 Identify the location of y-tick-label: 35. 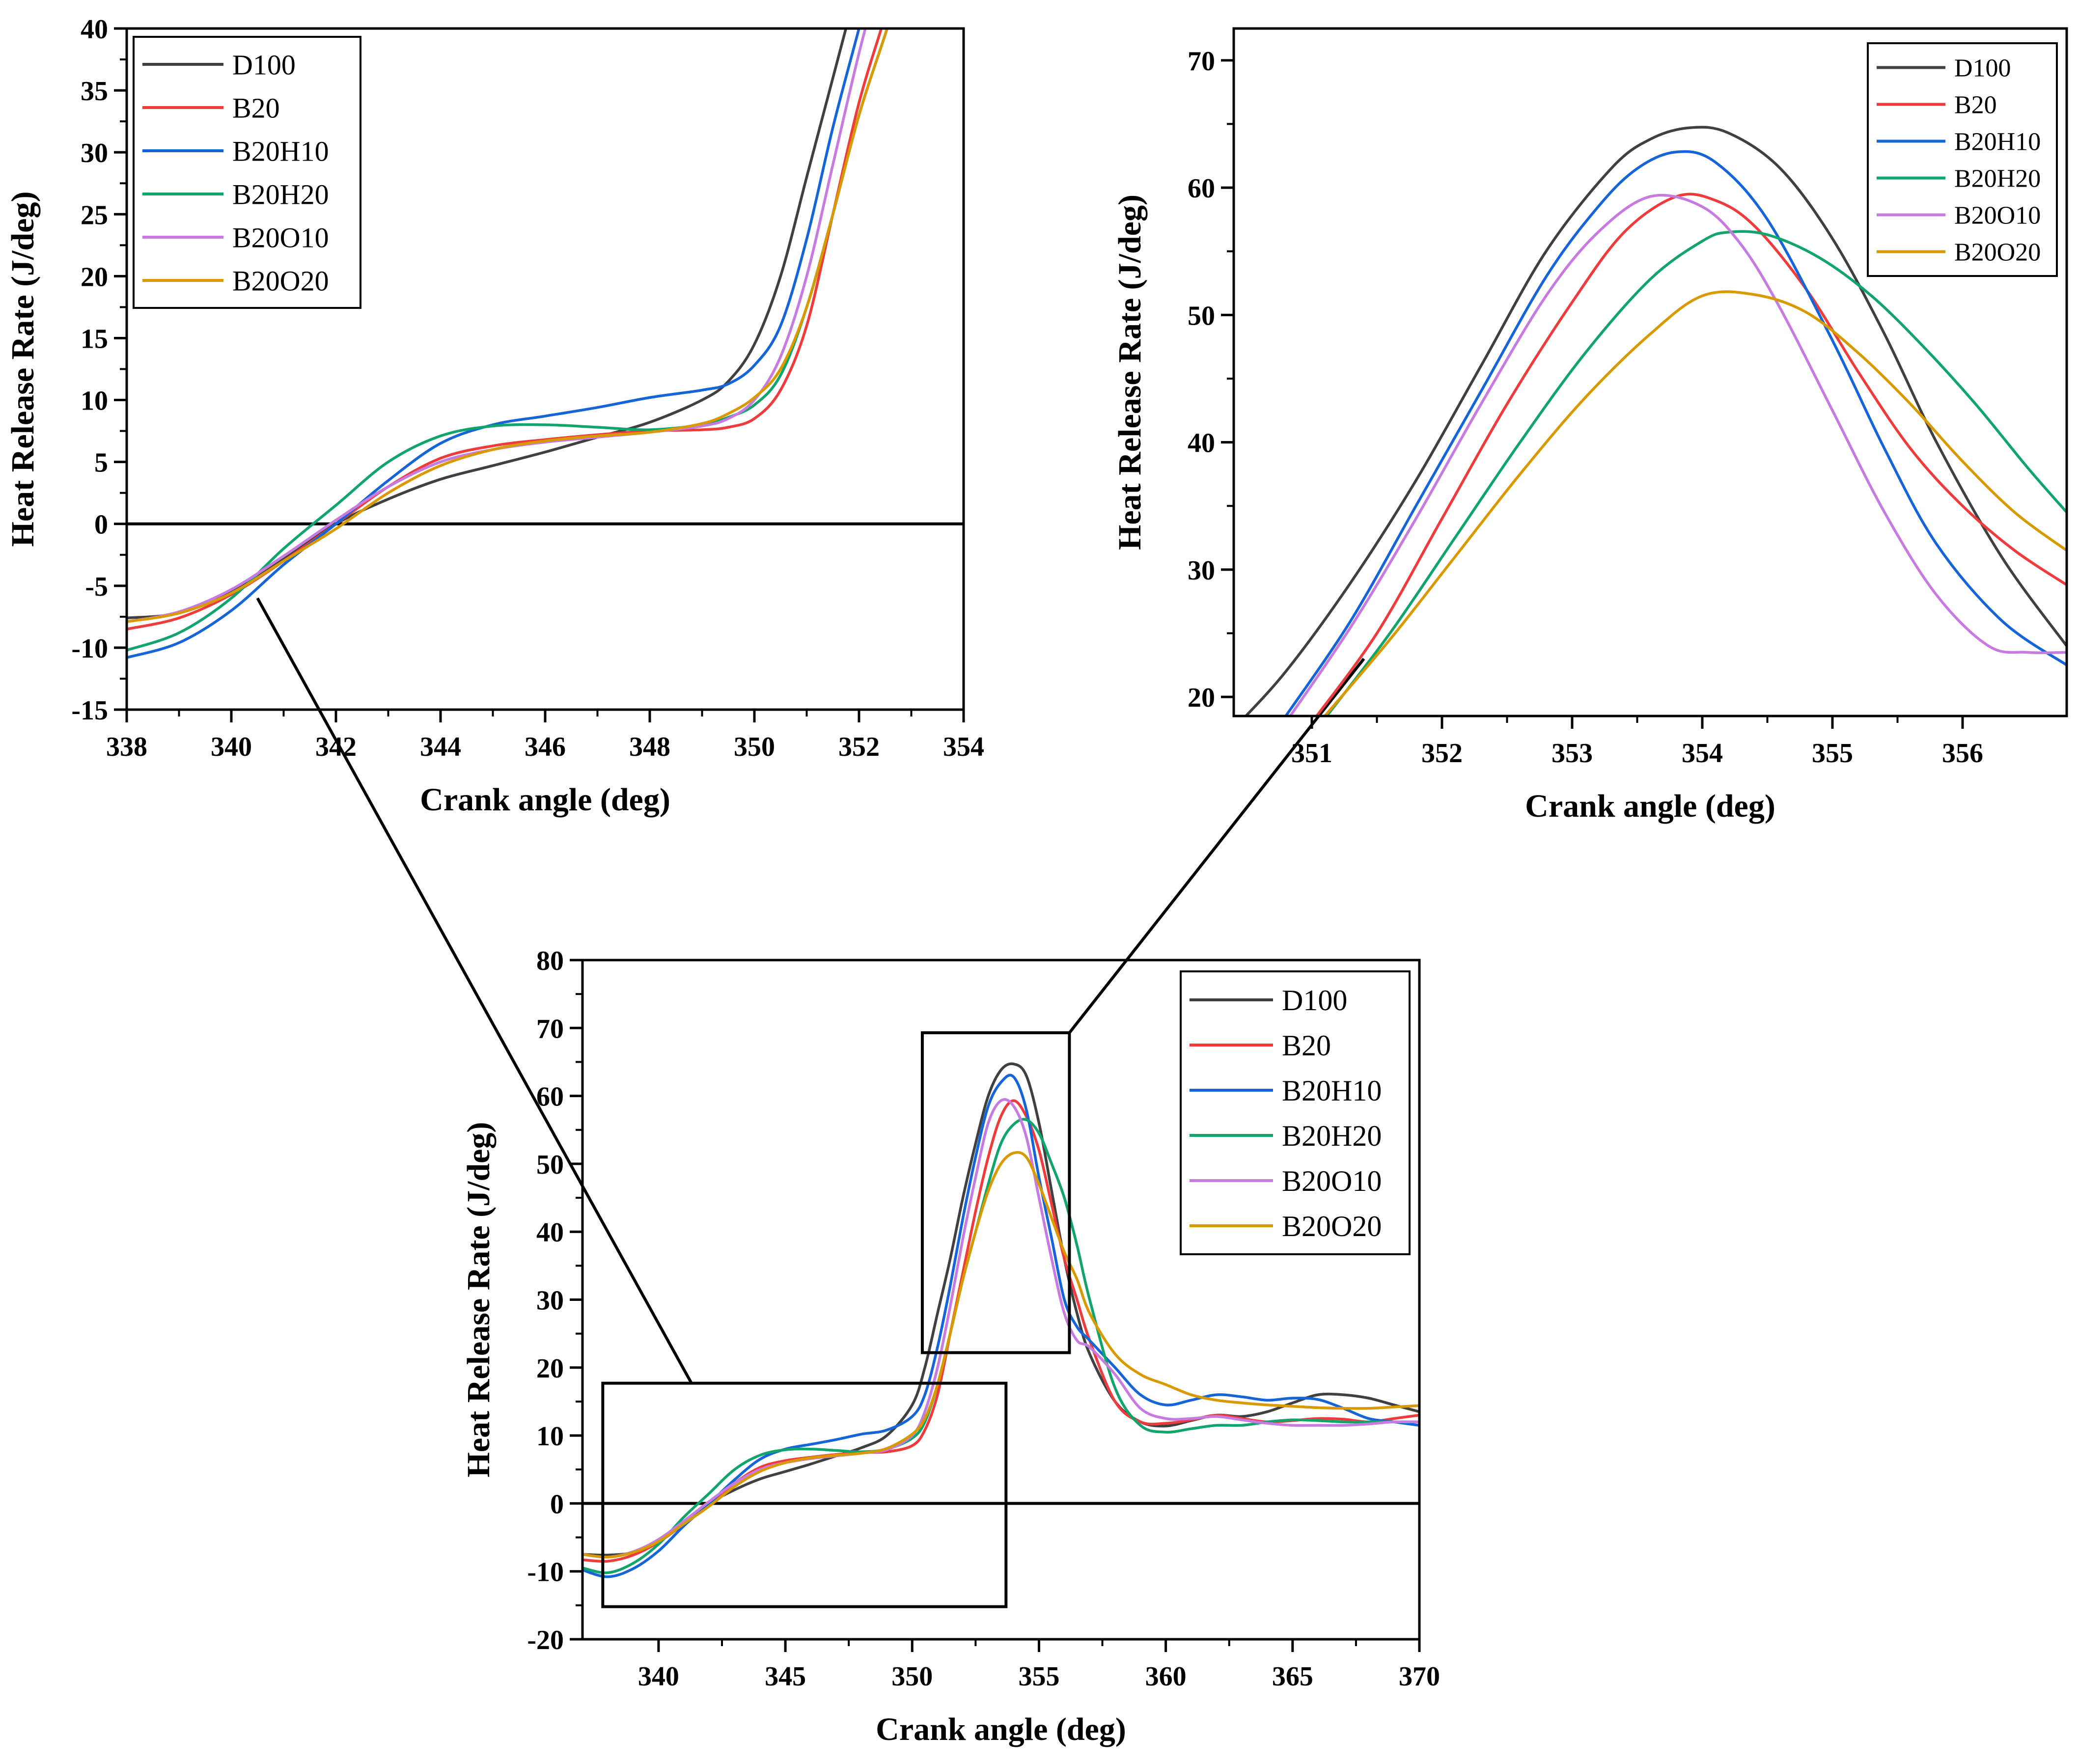
(94, 91).